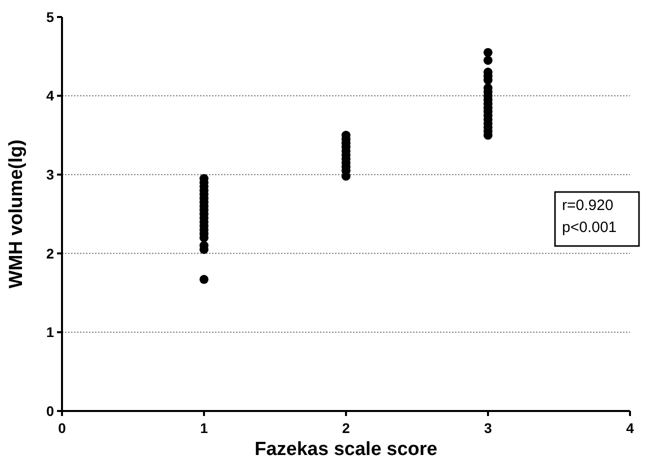 The height and width of the screenshot is (467, 651). What do you see at coordinates (346, 449) in the screenshot?
I see `x-axis-title: Fazekas scale score` at bounding box center [346, 449].